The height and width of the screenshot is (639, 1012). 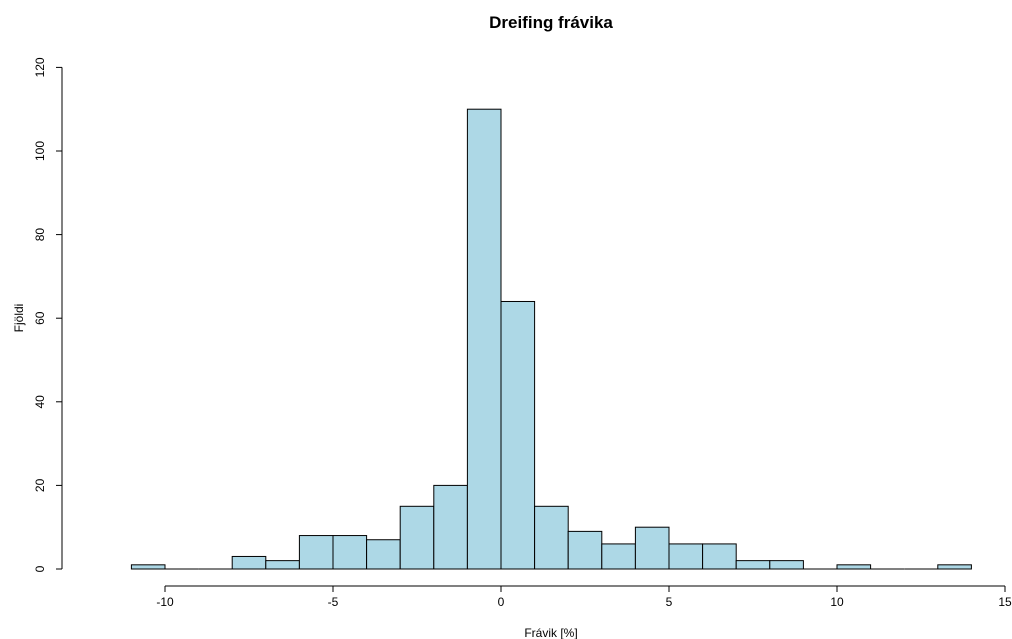 What do you see at coordinates (48, 314) in the screenshot?
I see `y-axis: 0 20 40 60 80 100 120` at bounding box center [48, 314].